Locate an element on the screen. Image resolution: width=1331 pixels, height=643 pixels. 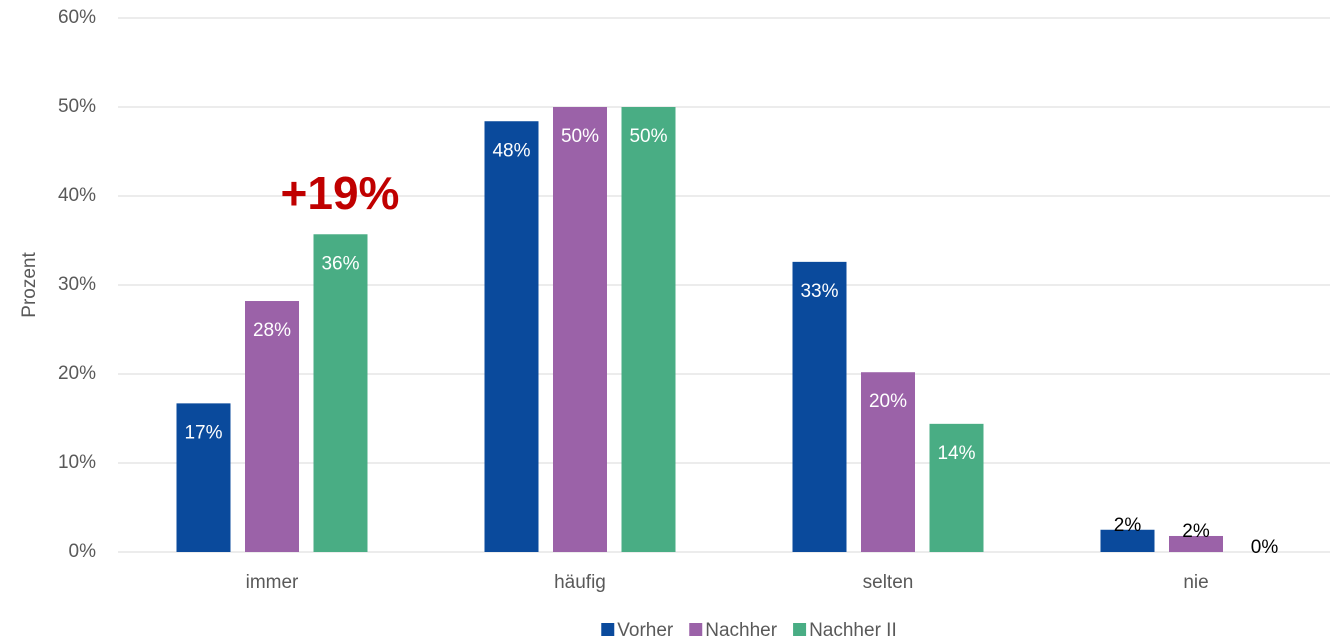
annotation: +19% is located at coordinates (340, 193).